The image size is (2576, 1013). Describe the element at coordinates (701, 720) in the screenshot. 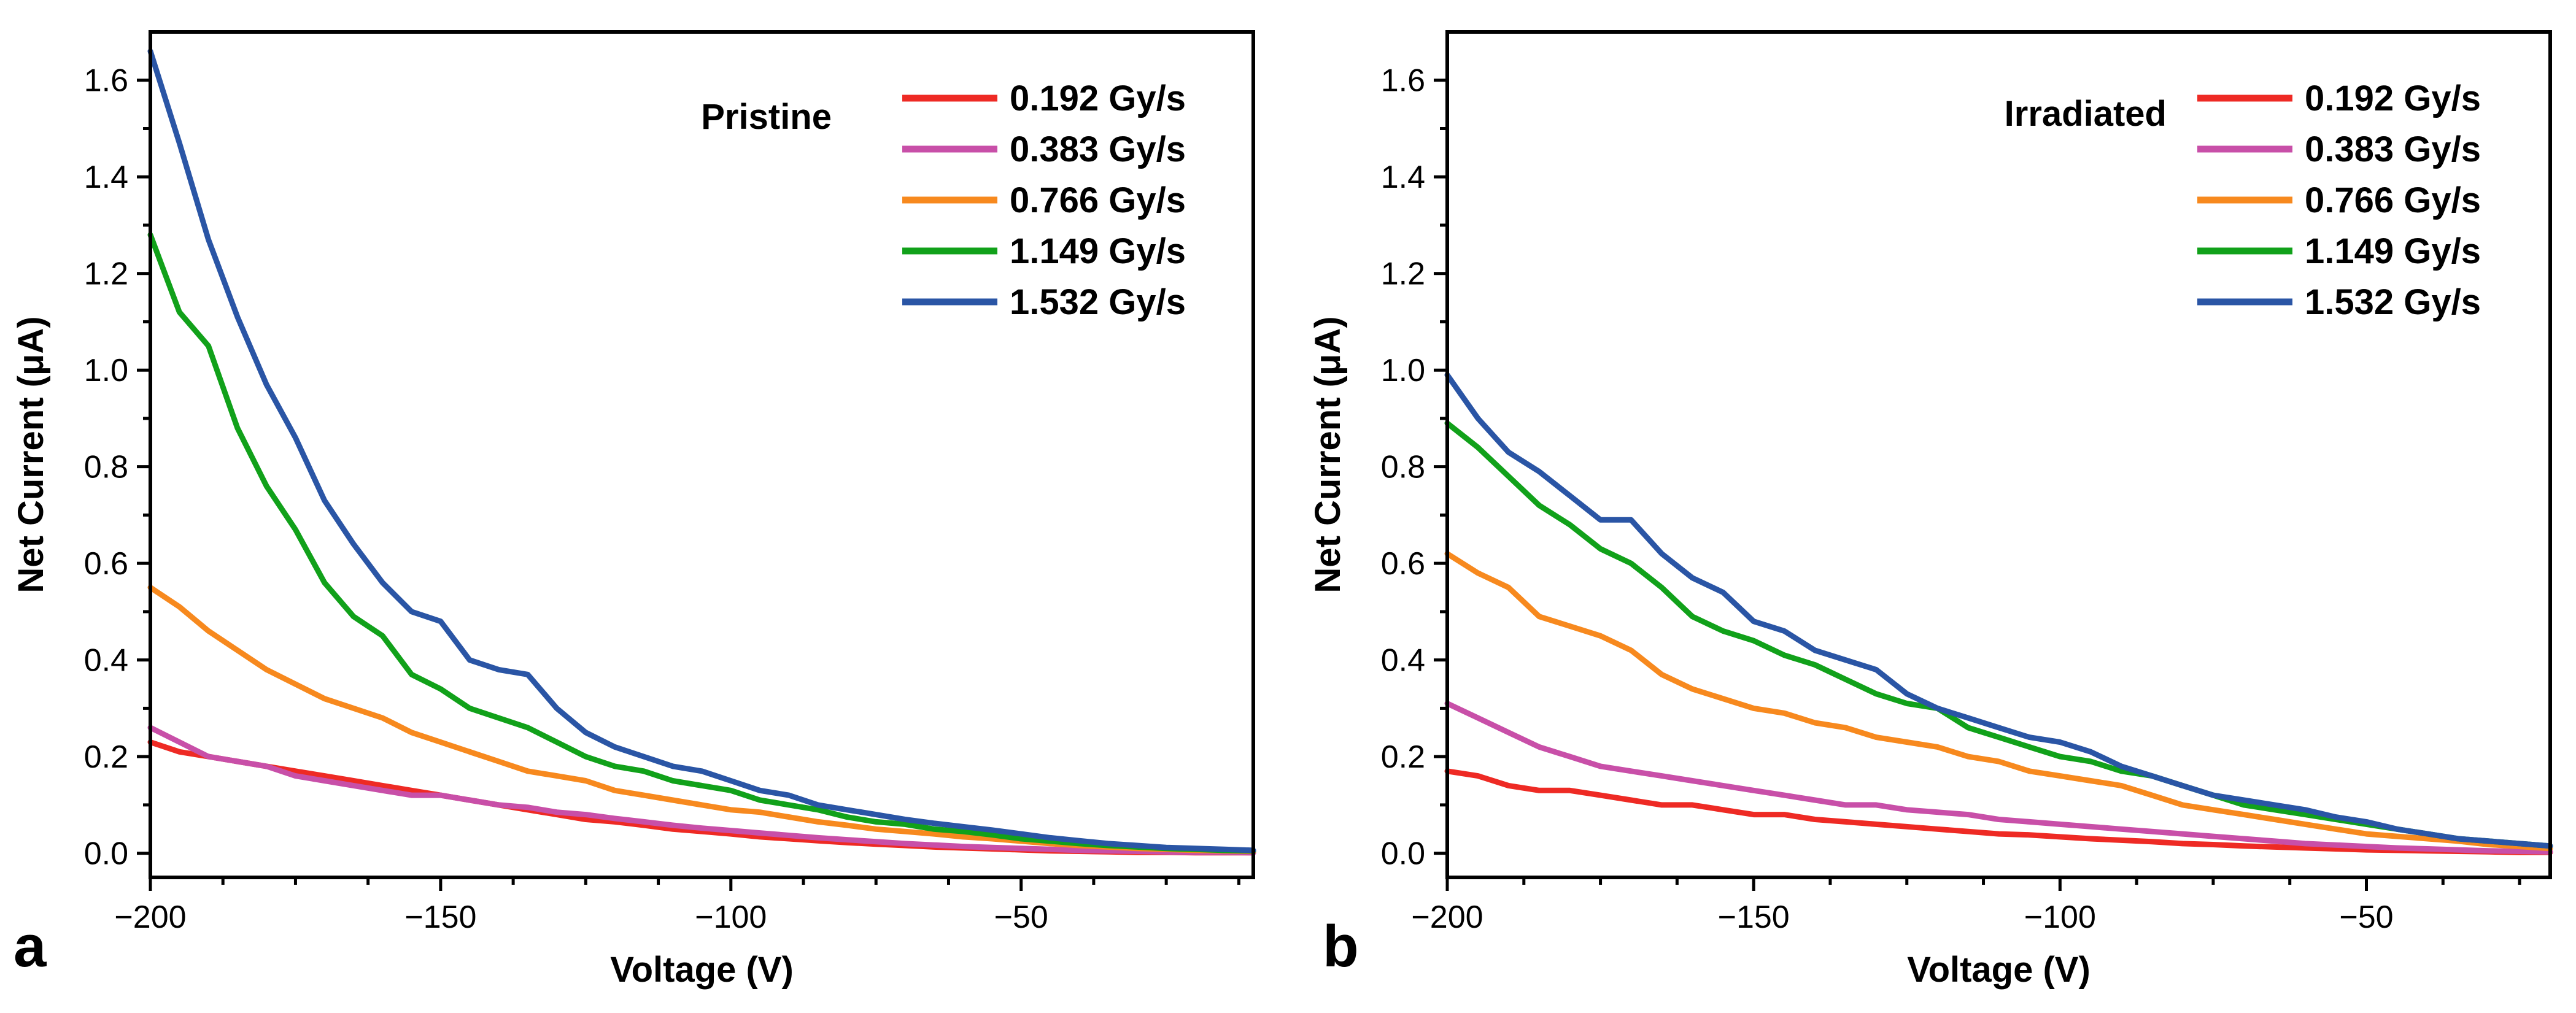

I see `series-line-0-766-panel-a` at that location.